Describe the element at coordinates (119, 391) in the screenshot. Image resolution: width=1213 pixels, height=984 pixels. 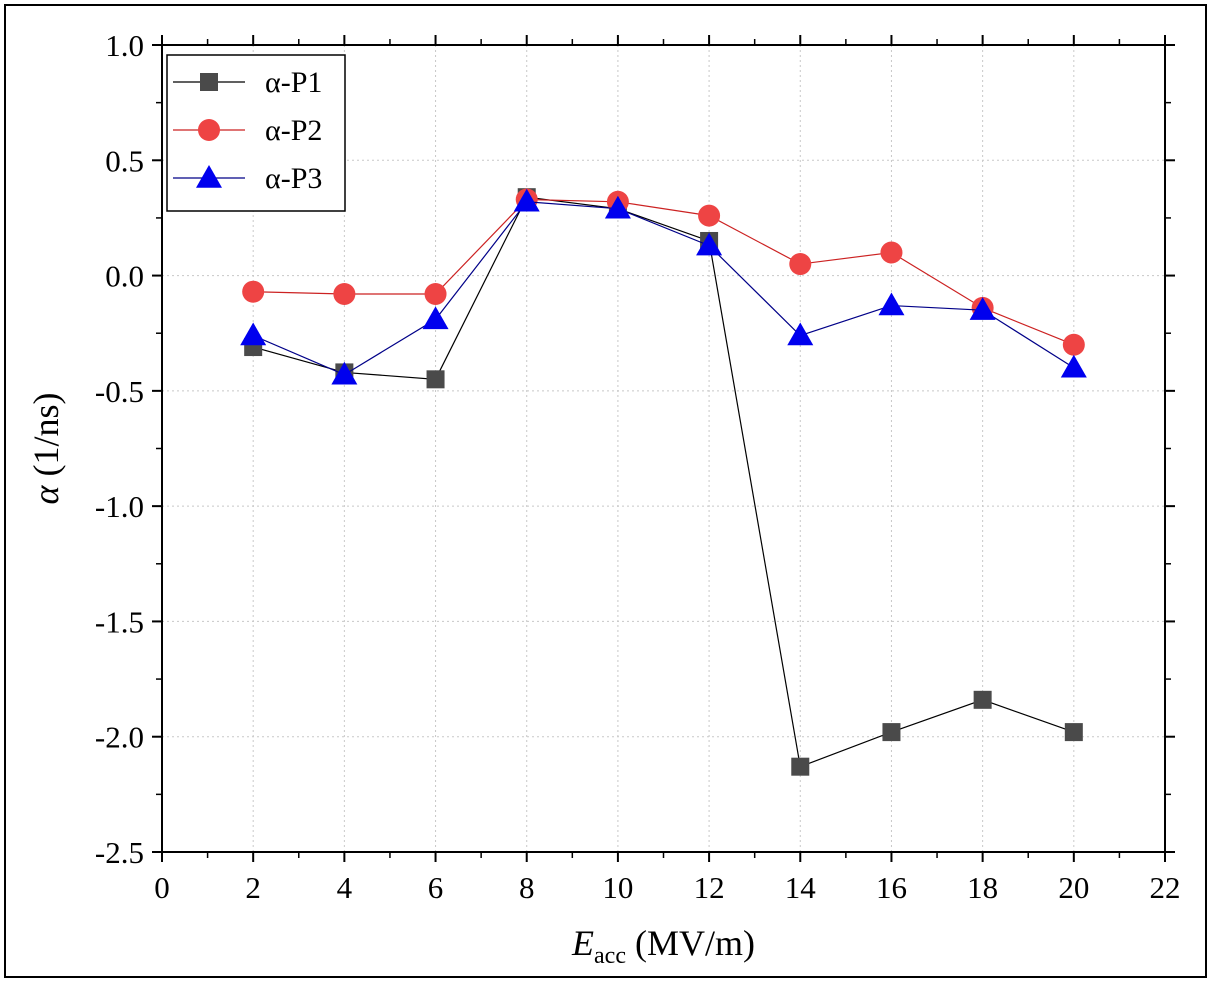
I see `y-tick-label: -0.5` at that location.